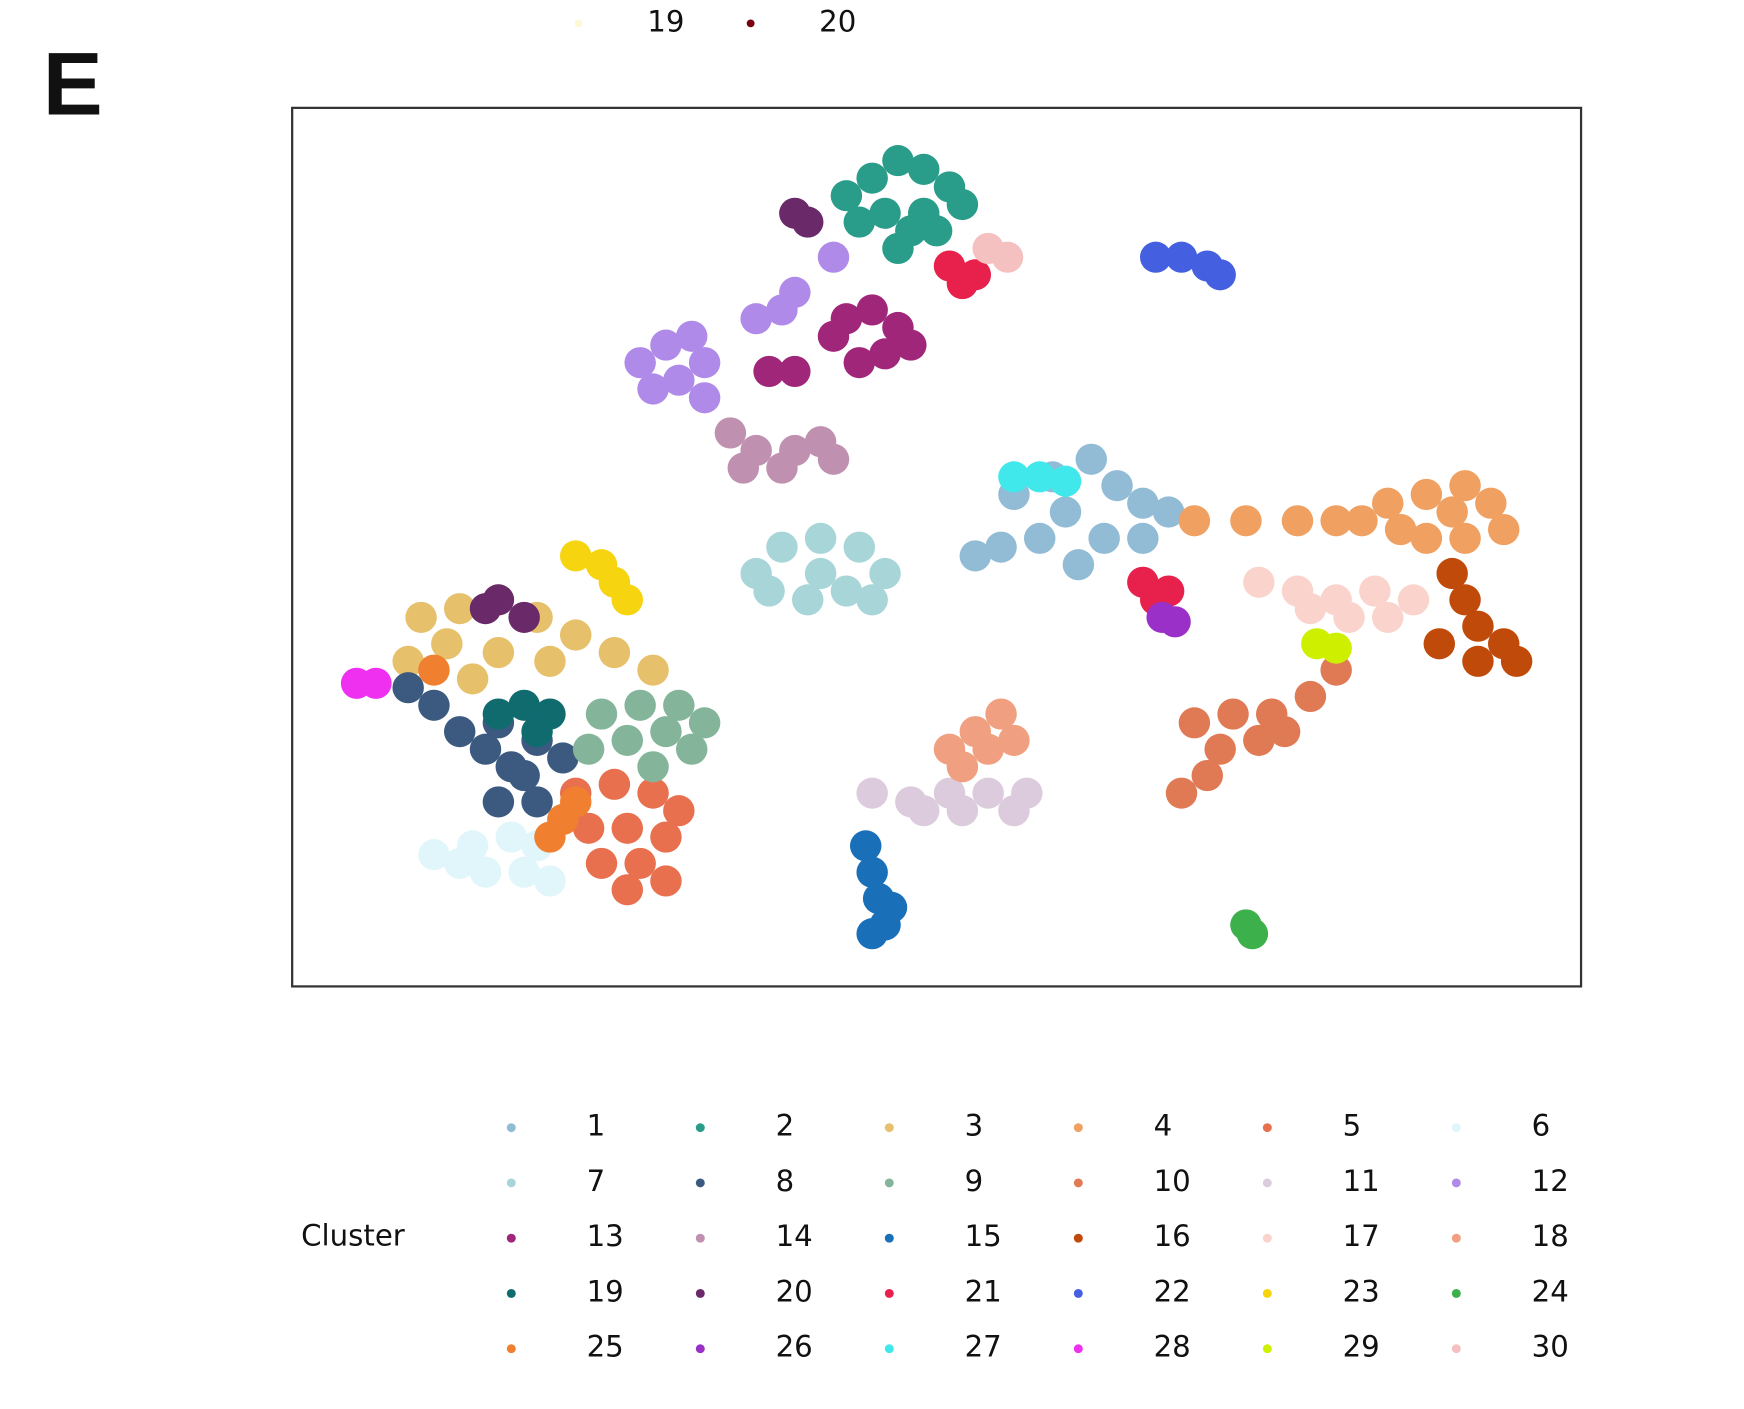 Image resolution: width=1744 pixels, height=1409 pixels. What do you see at coordinates (1361, 1347) in the screenshot?
I see `legend-label: 29` at bounding box center [1361, 1347].